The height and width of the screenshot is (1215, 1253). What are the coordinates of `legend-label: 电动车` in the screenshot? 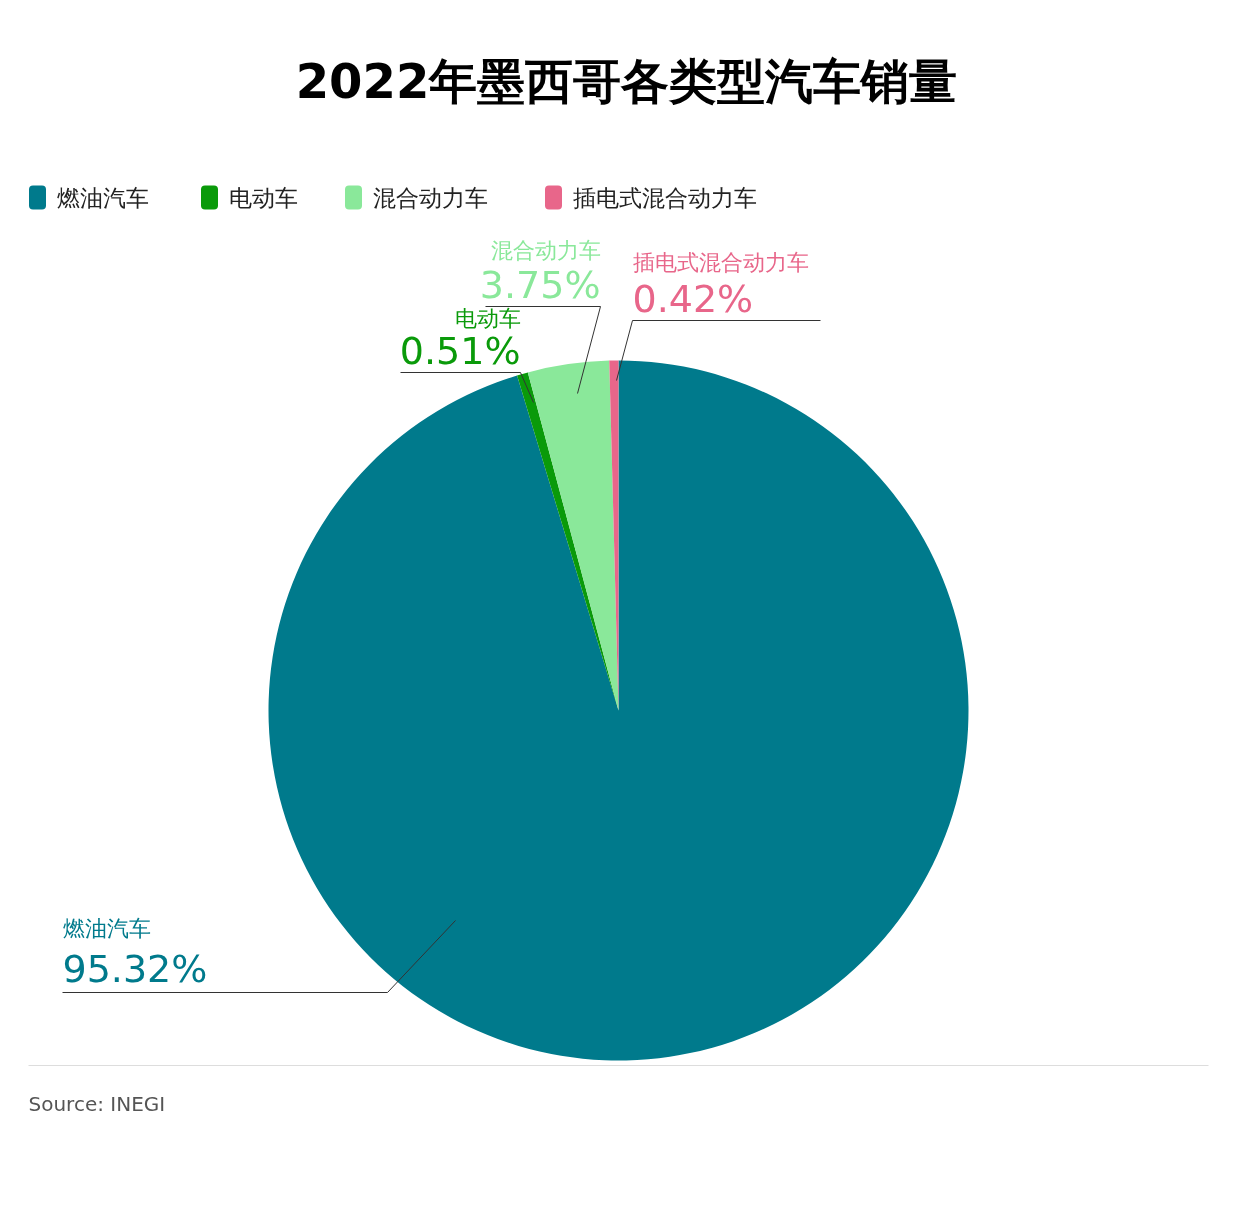 It's located at (263, 197).